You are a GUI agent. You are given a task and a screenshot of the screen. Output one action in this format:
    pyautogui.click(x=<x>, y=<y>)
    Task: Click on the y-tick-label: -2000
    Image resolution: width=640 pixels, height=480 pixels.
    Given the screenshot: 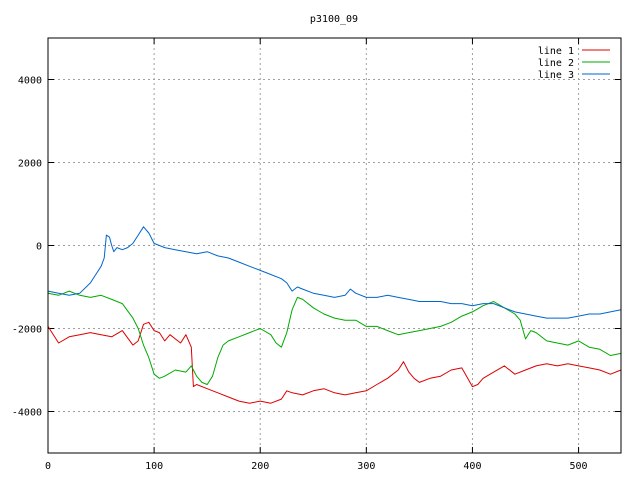 What is the action you would take?
    pyautogui.click(x=27, y=330)
    